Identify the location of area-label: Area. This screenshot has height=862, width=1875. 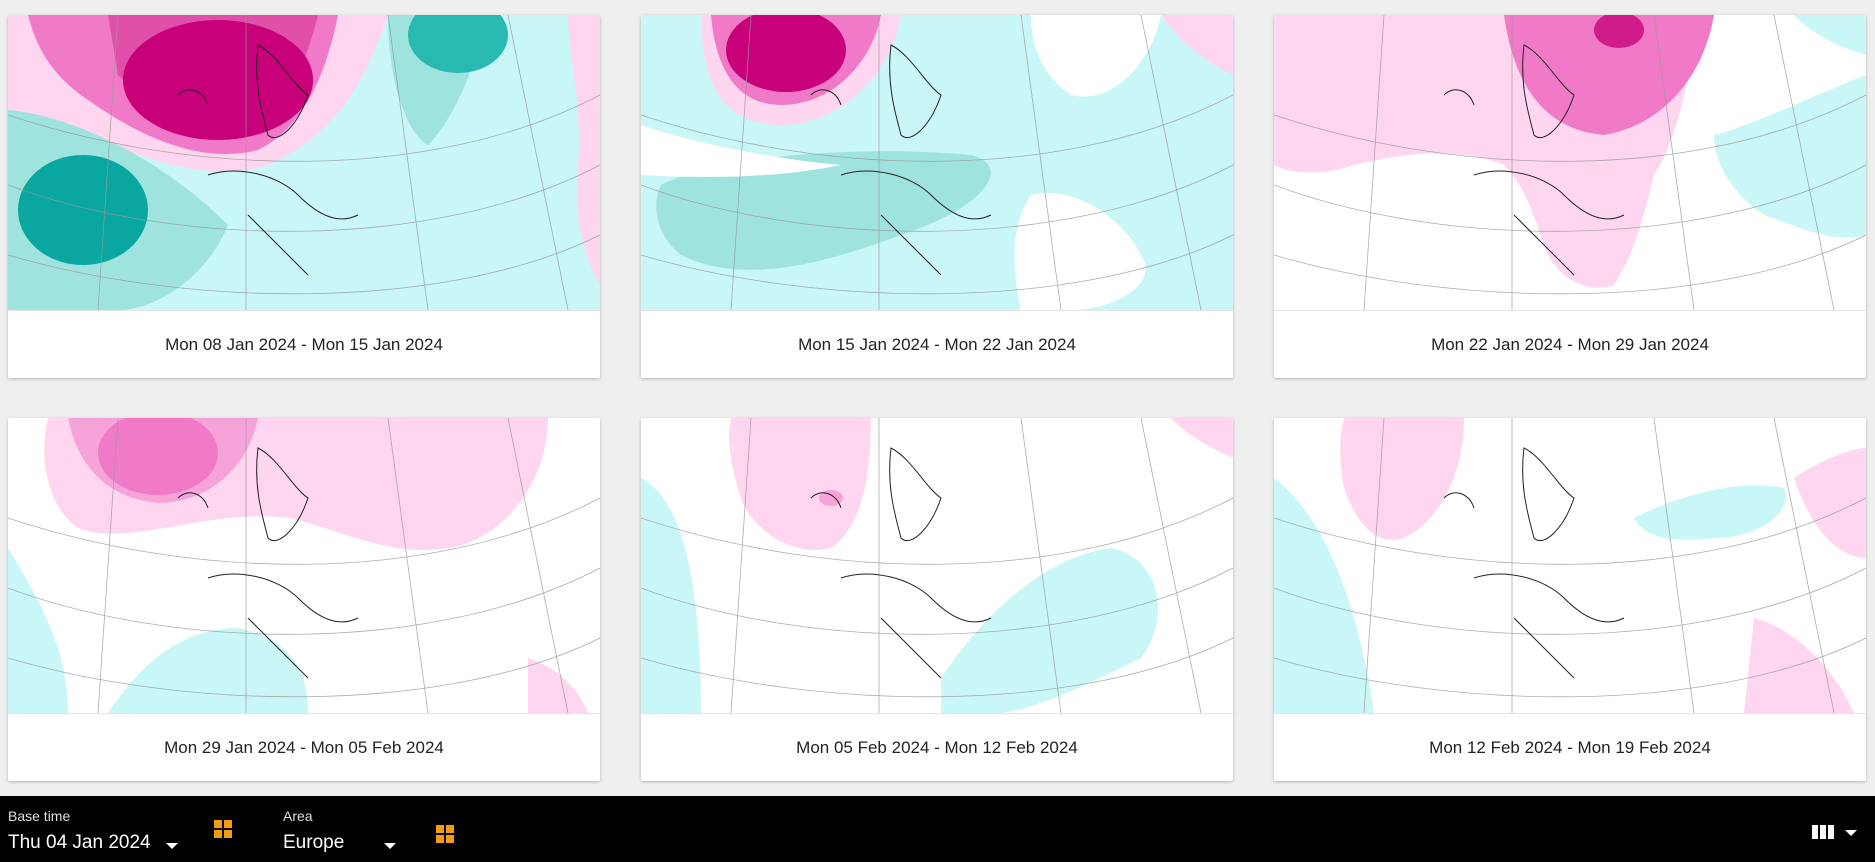
(298, 816).